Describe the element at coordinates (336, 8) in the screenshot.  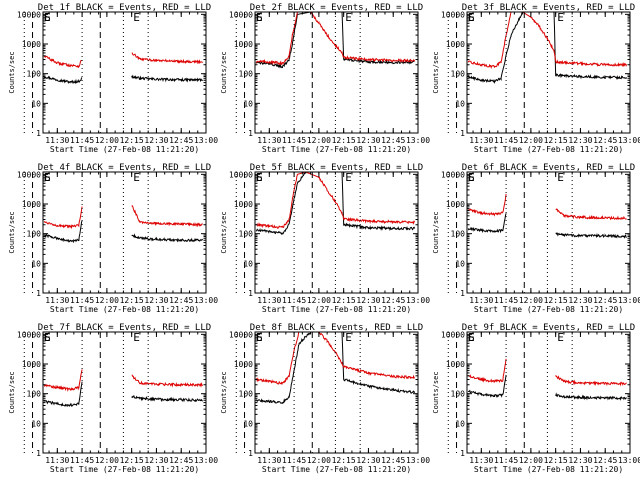
I see `panel-title: Det 2f BLACK = Events, RED = LLD` at that location.